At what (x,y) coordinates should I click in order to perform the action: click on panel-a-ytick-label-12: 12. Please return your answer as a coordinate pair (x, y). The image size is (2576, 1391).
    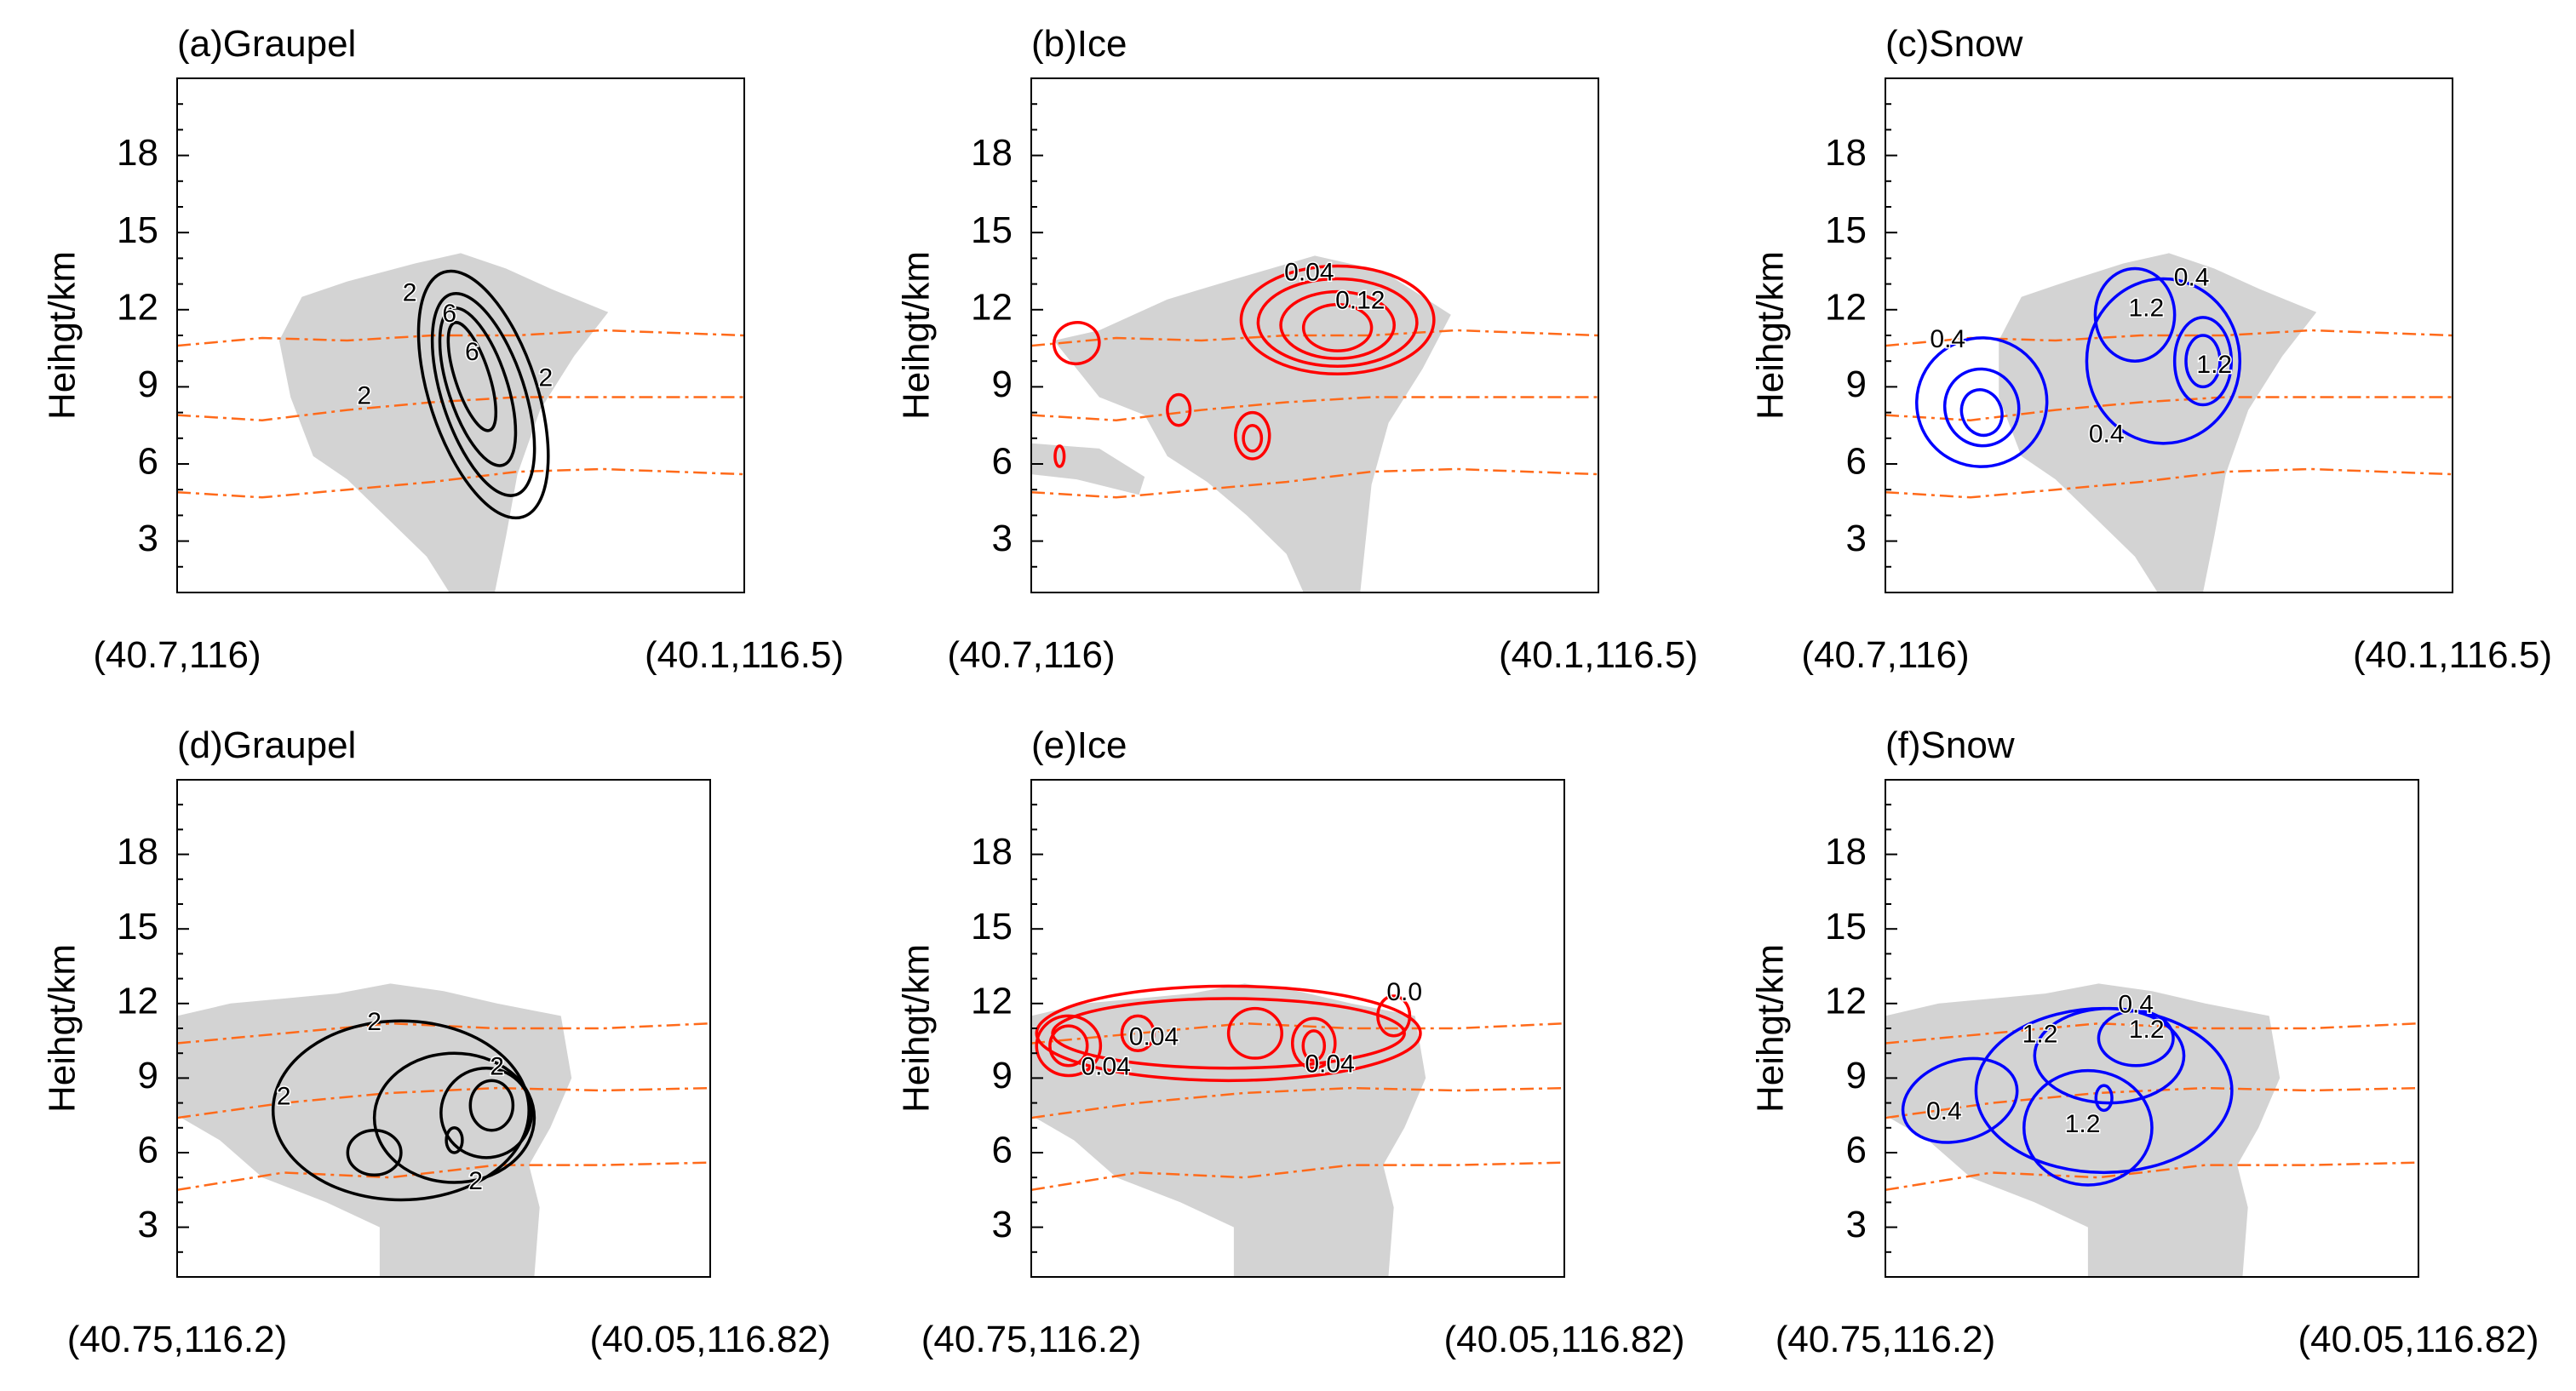
    Looking at the image, I should click on (137, 307).